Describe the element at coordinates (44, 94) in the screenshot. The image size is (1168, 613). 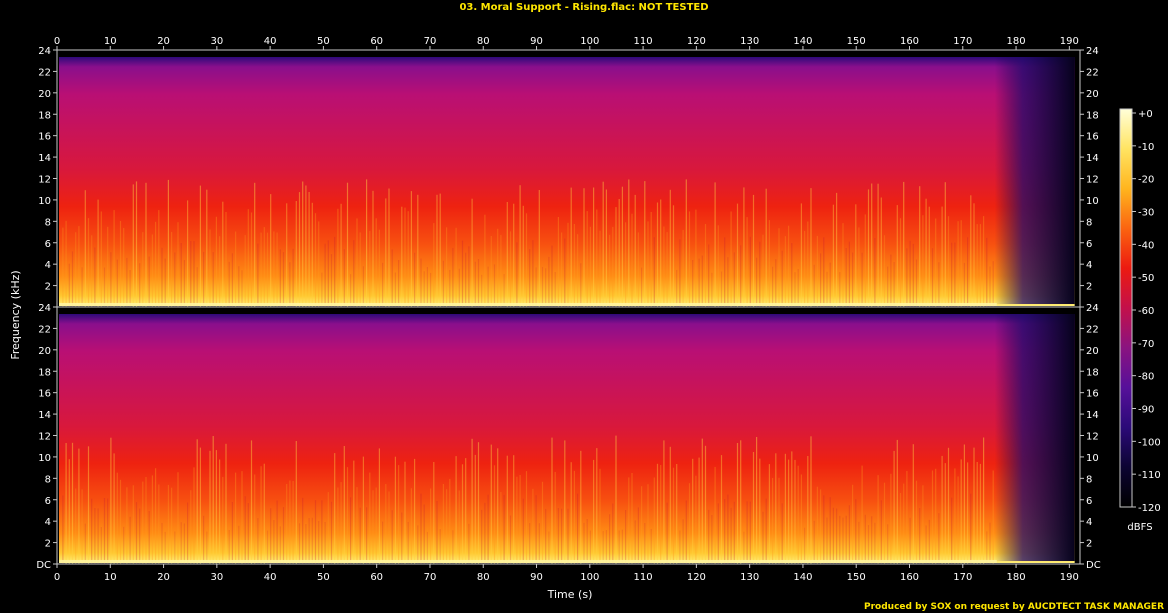
I see `y-tick-label-left: 20` at that location.